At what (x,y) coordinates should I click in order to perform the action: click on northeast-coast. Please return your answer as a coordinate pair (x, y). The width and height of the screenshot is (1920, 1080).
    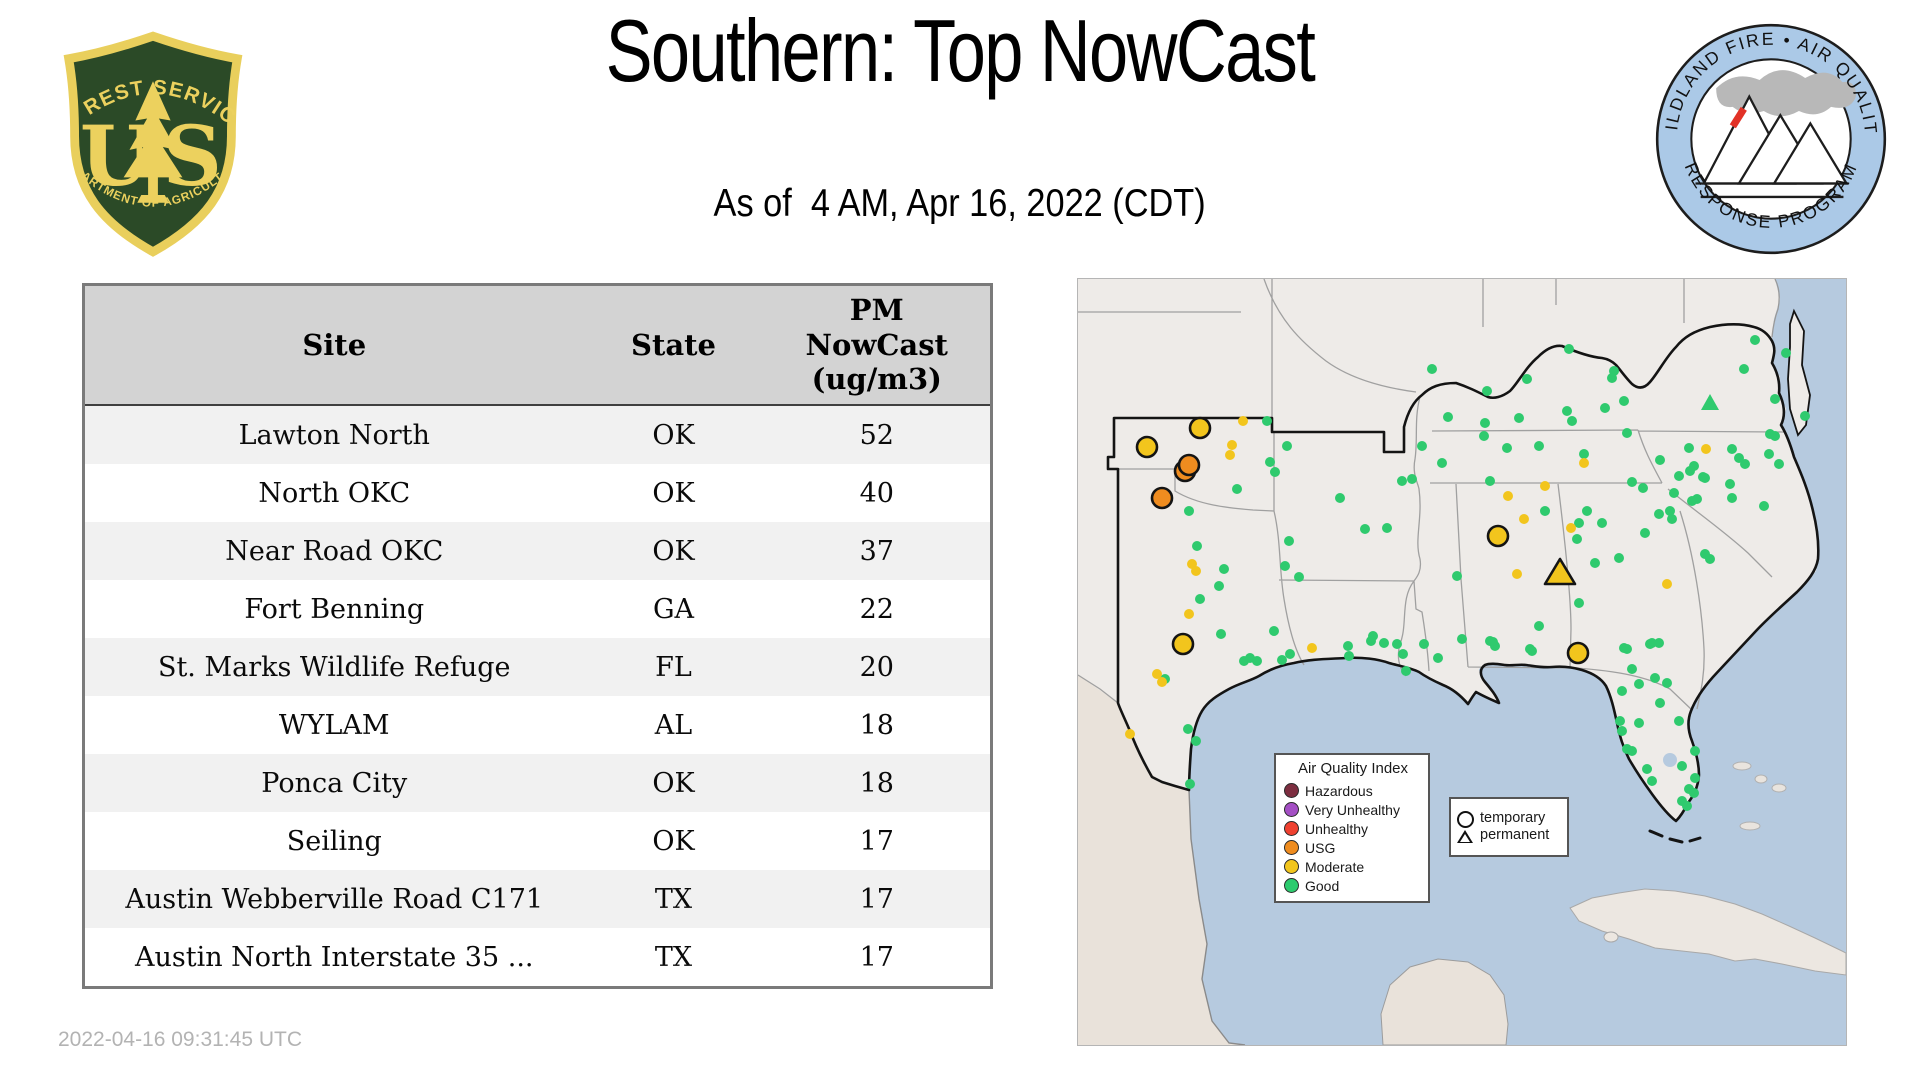
    Looking at the image, I should click on (1775, 308).